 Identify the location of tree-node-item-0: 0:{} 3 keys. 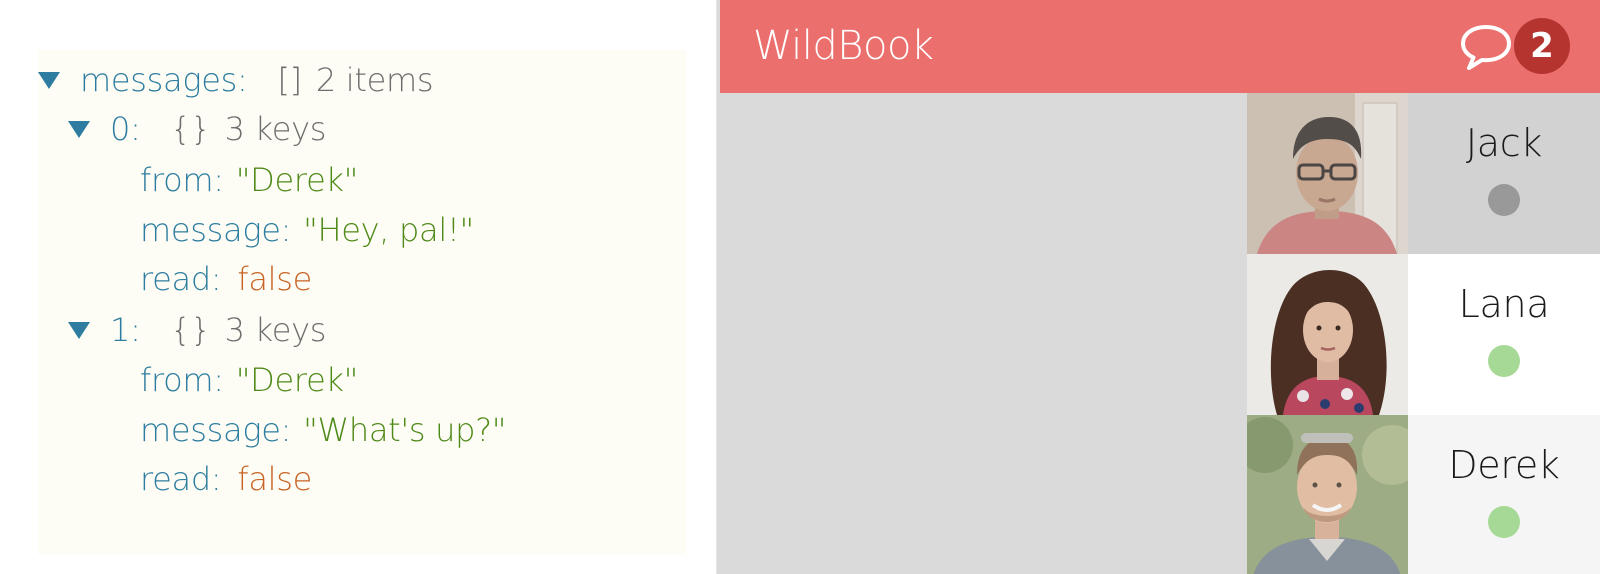
(197, 129).